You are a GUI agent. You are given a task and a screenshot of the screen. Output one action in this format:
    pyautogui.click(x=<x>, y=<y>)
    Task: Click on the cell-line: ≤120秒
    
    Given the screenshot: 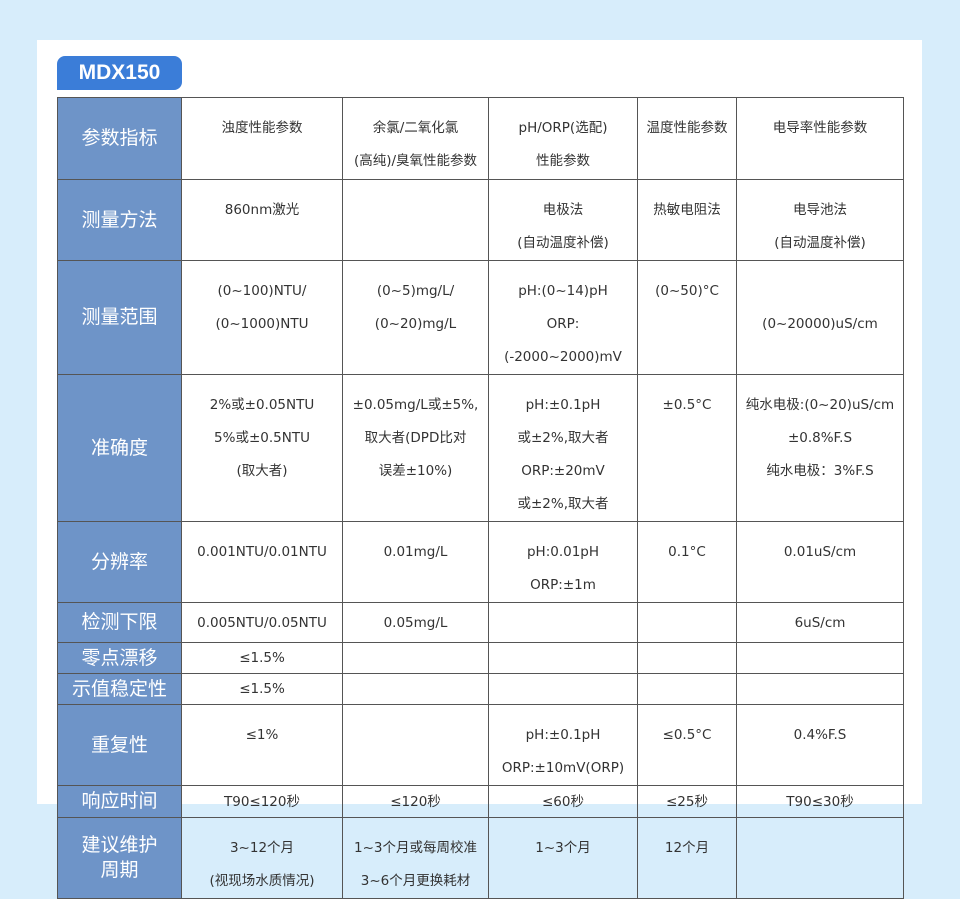 What is the action you would take?
    pyautogui.click(x=415, y=801)
    